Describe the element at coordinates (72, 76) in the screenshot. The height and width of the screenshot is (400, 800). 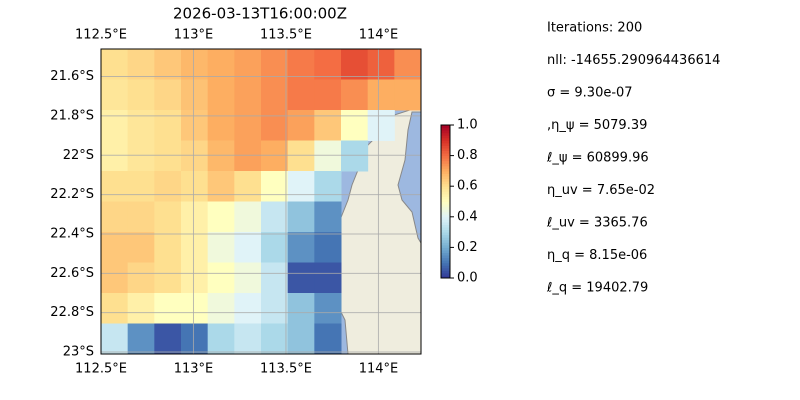
I see `y-tick-label: 21.6°S` at that location.